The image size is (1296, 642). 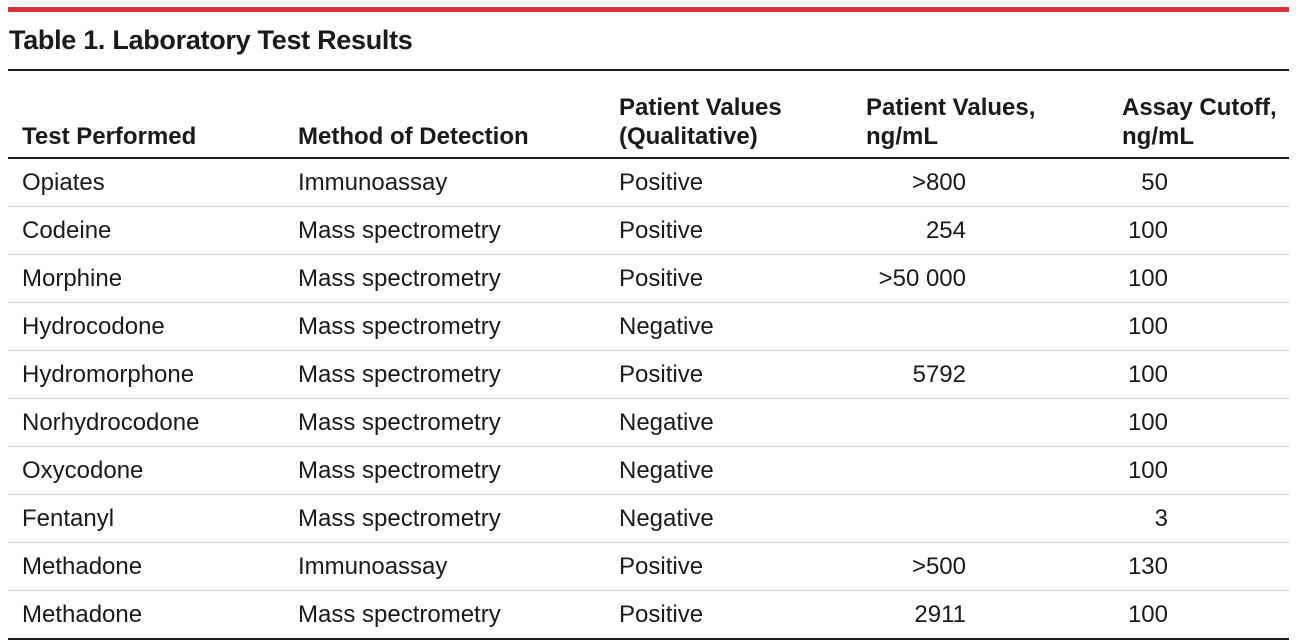 I want to click on cell-value: >500, so click(x=980, y=566).